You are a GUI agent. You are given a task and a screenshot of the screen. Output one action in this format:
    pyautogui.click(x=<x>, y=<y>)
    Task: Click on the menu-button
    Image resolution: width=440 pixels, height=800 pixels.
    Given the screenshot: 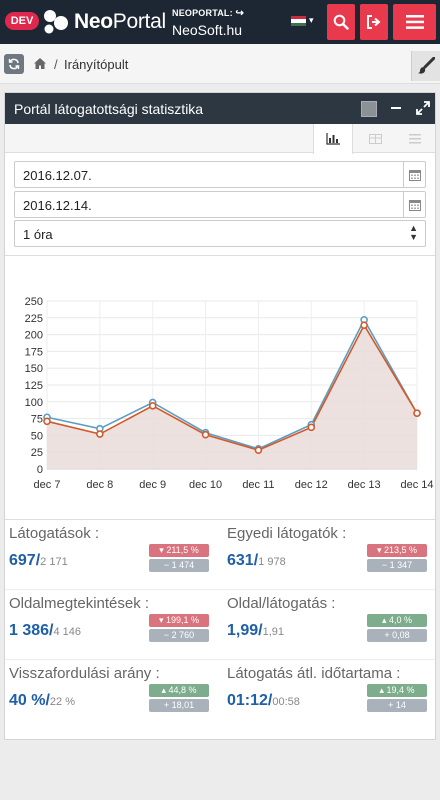 What is the action you would take?
    pyautogui.click(x=414, y=22)
    